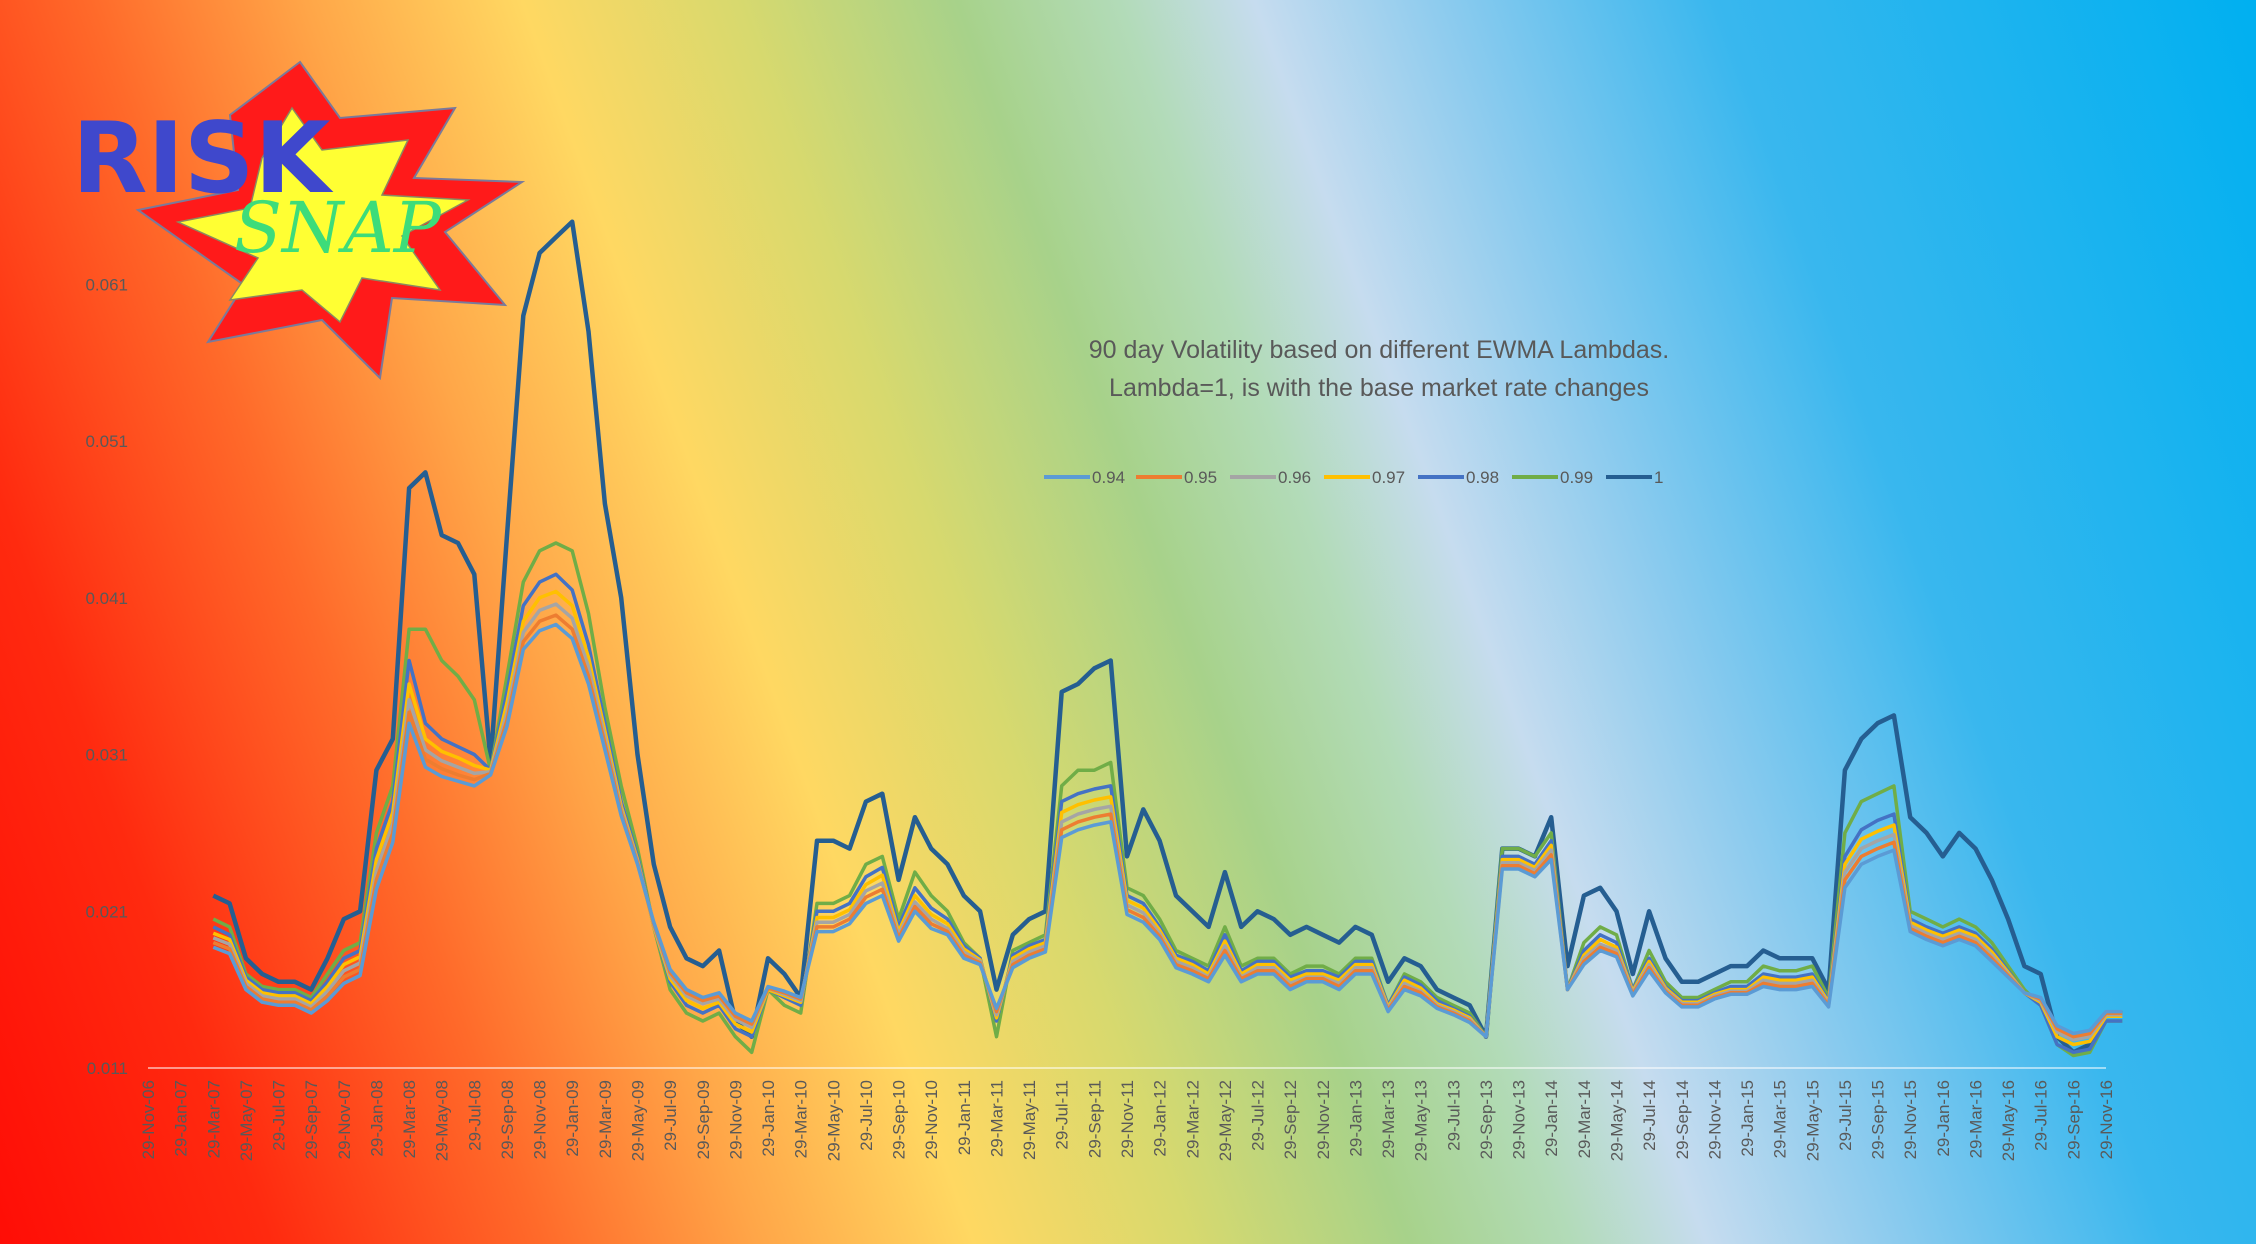 The height and width of the screenshot is (1244, 2256). I want to click on legend-label: 0.98, so click(1482, 477).